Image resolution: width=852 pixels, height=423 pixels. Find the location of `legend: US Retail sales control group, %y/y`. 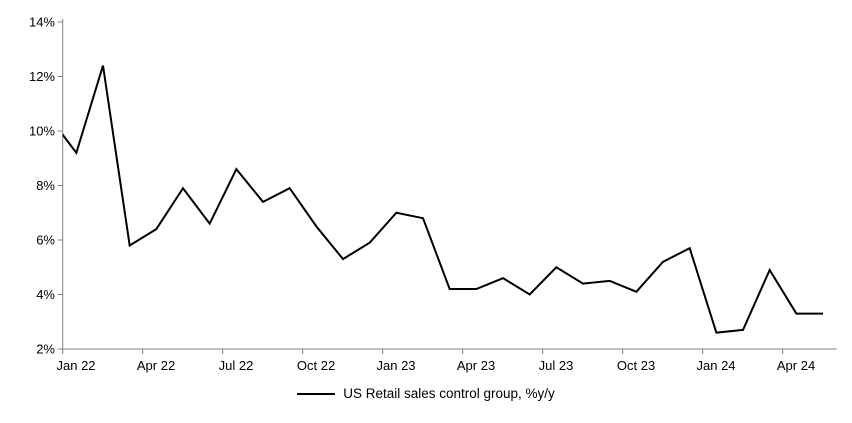

legend: US Retail sales control group, %y/y is located at coordinates (426, 393).